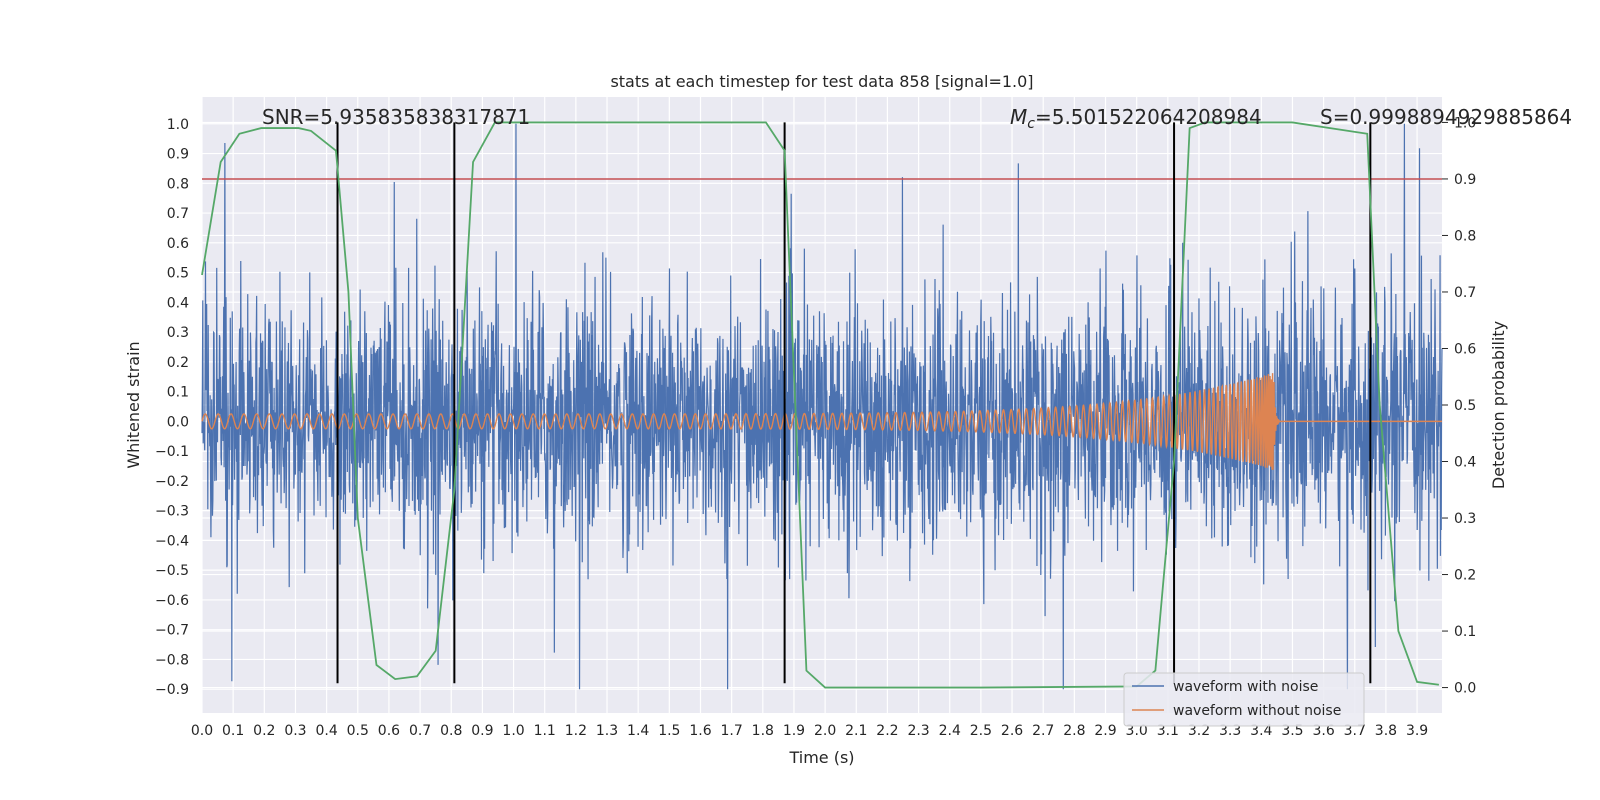 This screenshot has height=800, width=1600. Describe the element at coordinates (264, 731) in the screenshot. I see `x-tick-label: 0.2` at that location.